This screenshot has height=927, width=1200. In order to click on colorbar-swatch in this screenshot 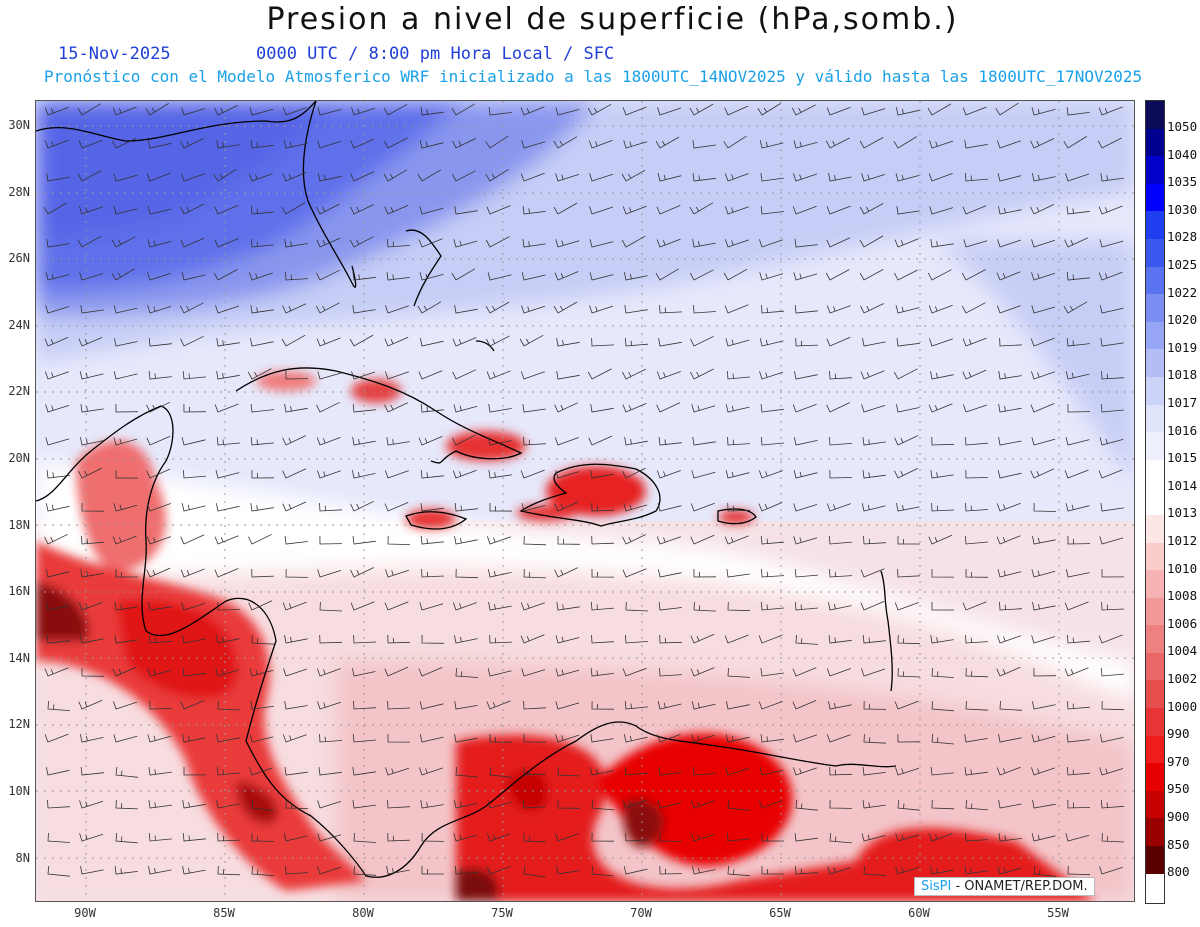, I will do `click(1155, 225)`.